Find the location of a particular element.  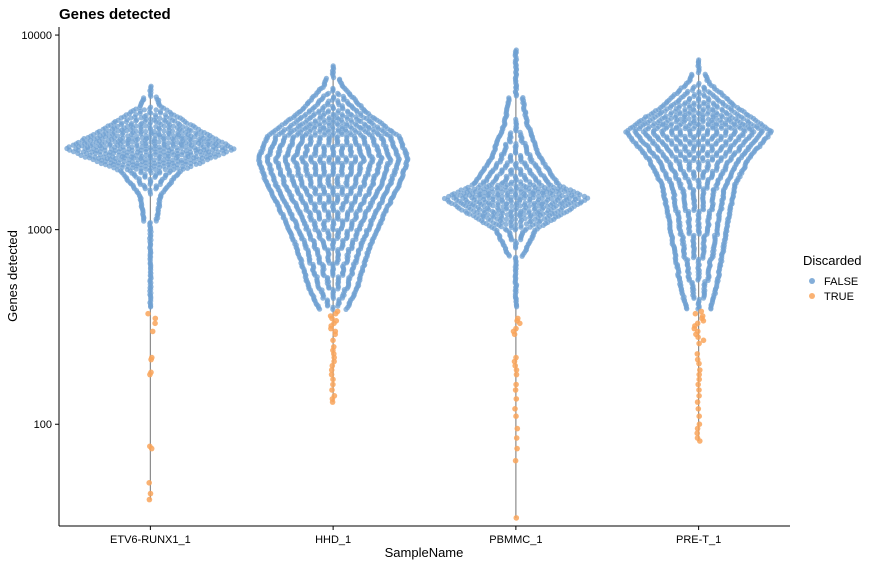

y-tick-label: 10000 is located at coordinates (36, 36).